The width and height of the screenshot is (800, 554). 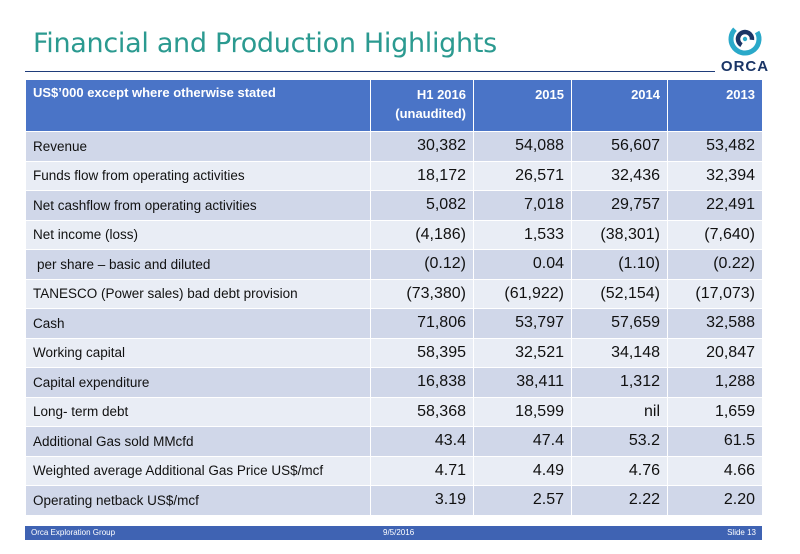 What do you see at coordinates (399, 532) in the screenshot?
I see `footer-date: 9/5/2016` at bounding box center [399, 532].